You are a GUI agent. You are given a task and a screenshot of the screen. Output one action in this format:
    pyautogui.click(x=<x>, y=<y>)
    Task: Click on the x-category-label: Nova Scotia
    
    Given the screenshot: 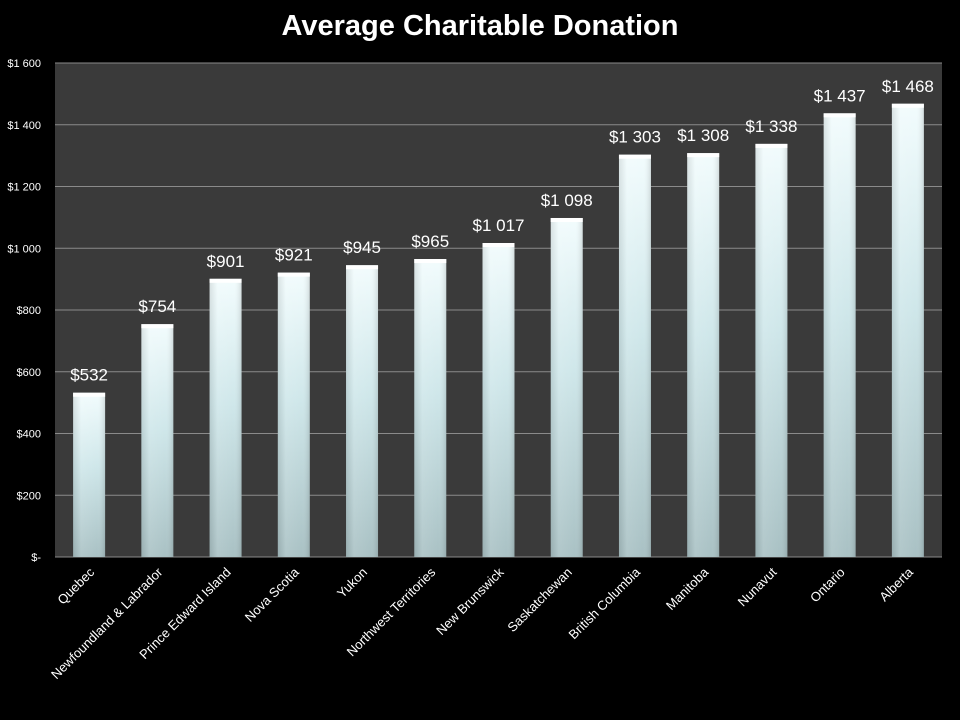 What is the action you would take?
    pyautogui.click(x=272, y=594)
    